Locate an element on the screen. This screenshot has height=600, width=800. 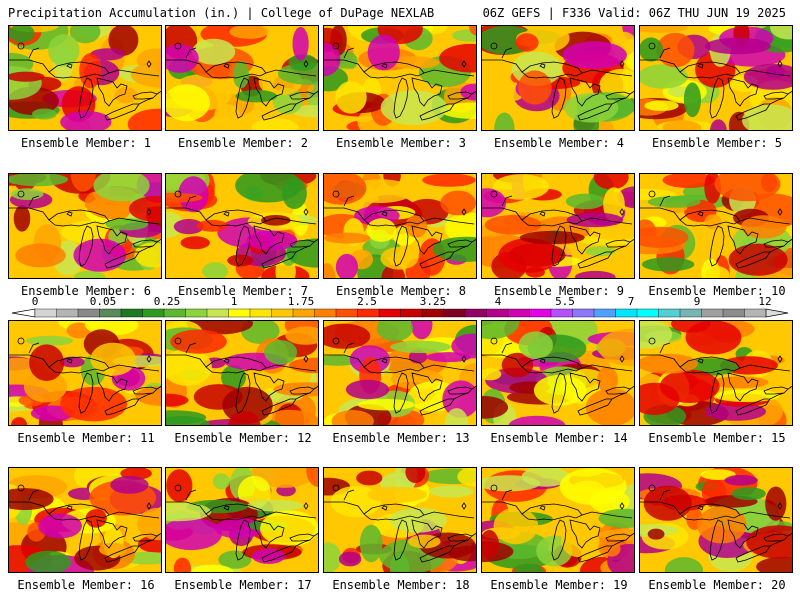
colorbar-tick-label: 0.05 is located at coordinates (103, 301).